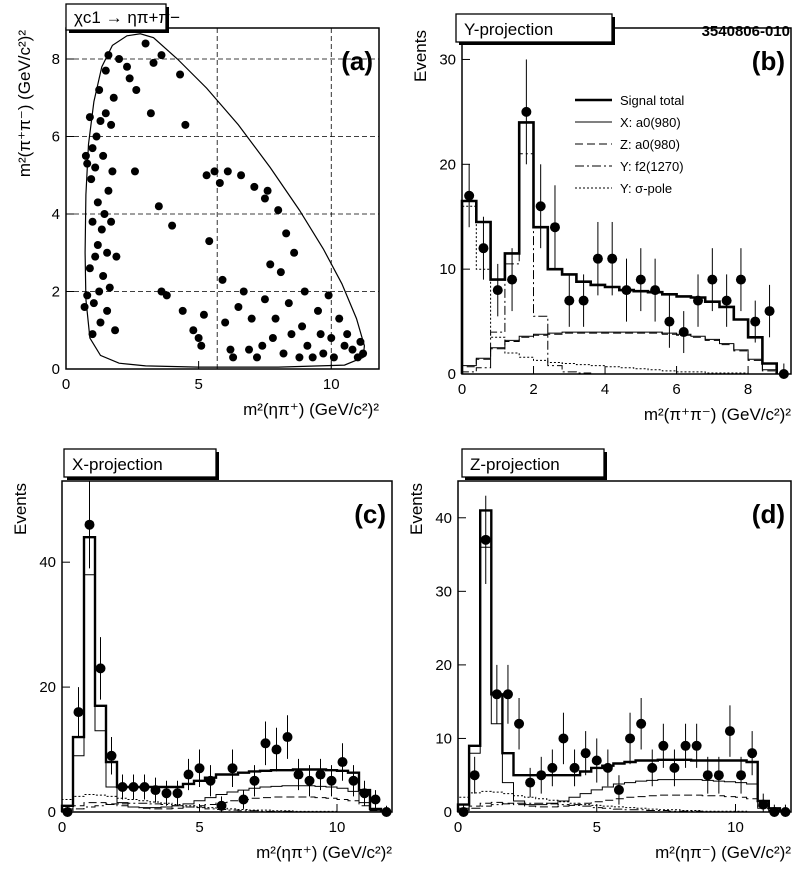  I want to click on x-tick-label: 4, so click(605, 389).